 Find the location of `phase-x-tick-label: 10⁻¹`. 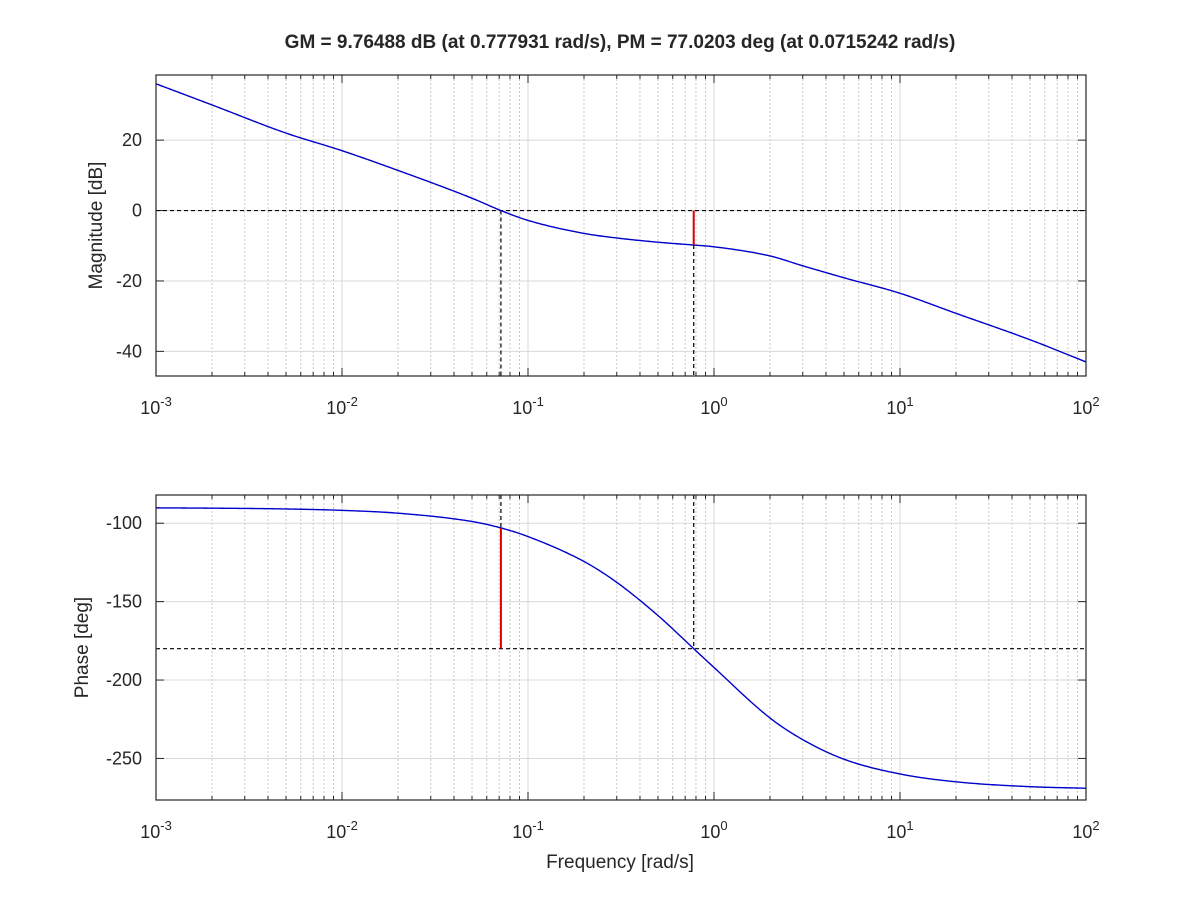

phase-x-tick-label: 10⁻¹ is located at coordinates (528, 830).